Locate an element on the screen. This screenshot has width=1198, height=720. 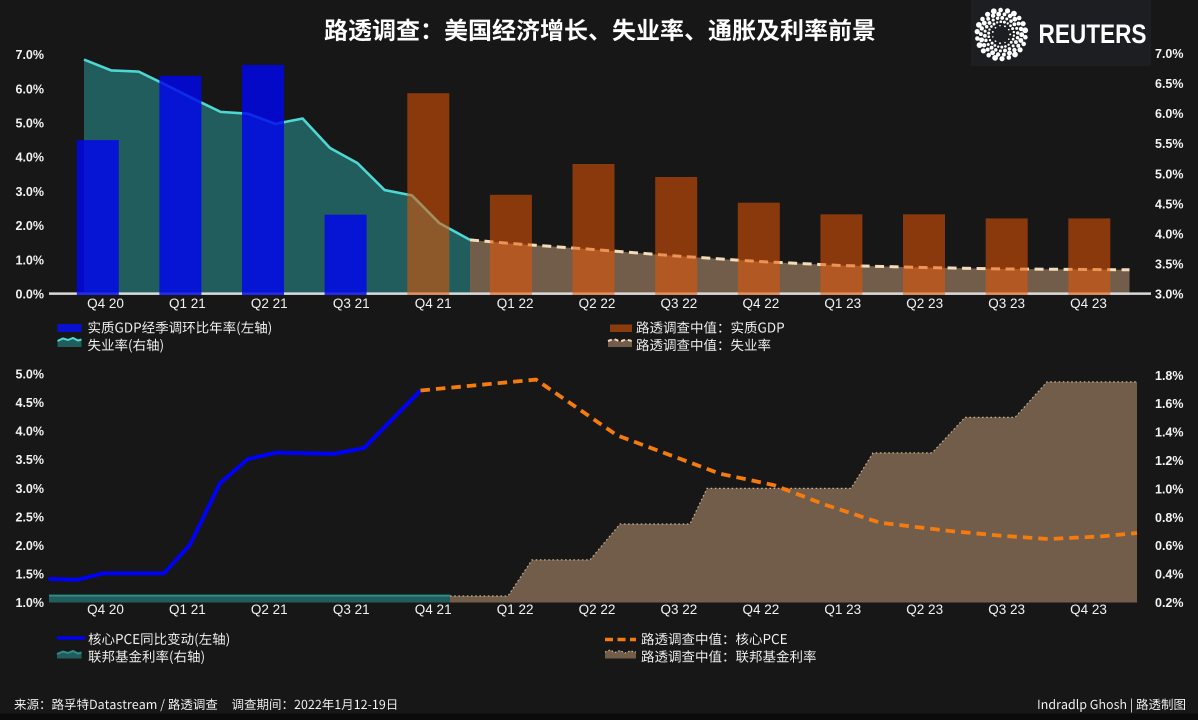
svg-text: 0.8% is located at coordinates (1169, 518).